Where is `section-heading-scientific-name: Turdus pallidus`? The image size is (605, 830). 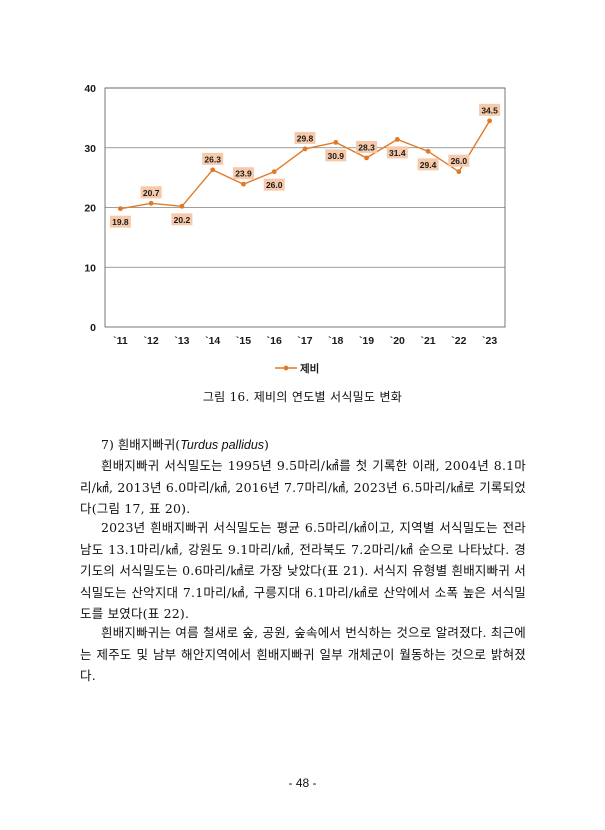 section-heading-scientific-name: Turdus pallidus is located at coordinates (222, 445).